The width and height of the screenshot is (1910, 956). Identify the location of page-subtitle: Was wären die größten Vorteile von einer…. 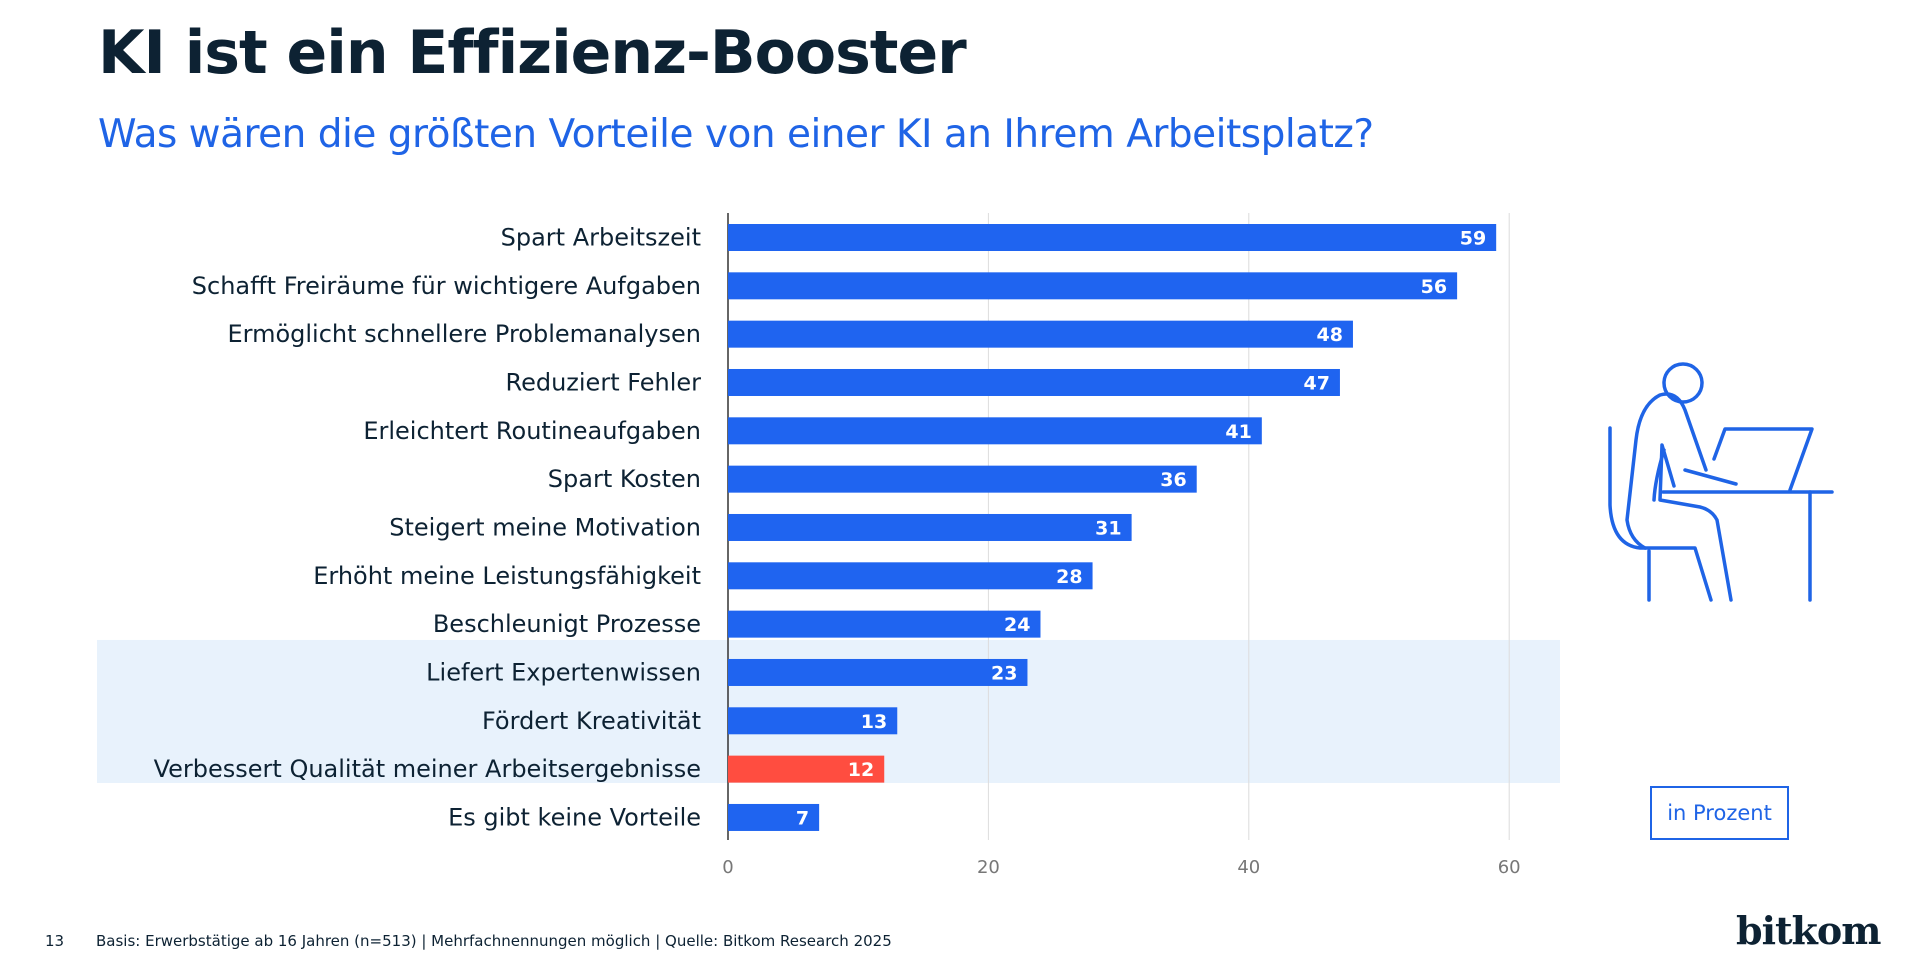
(736, 134).